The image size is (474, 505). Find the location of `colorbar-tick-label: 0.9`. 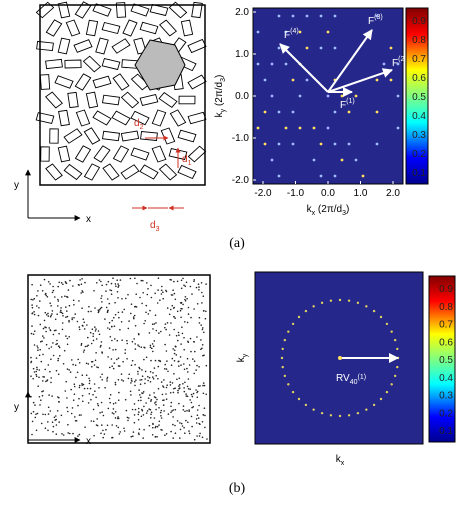

colorbar-tick-label: 0.9 is located at coordinates (446, 289).